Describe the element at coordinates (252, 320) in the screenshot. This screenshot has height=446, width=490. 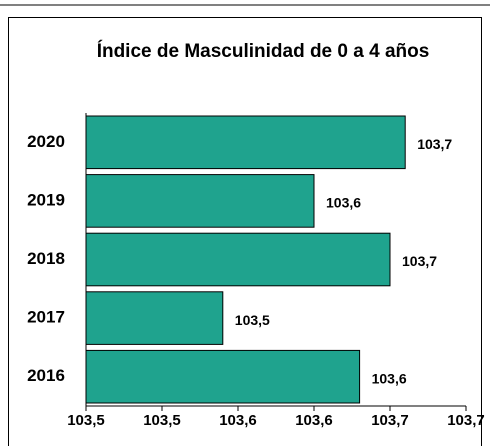
I see `value-label: 103,5` at that location.